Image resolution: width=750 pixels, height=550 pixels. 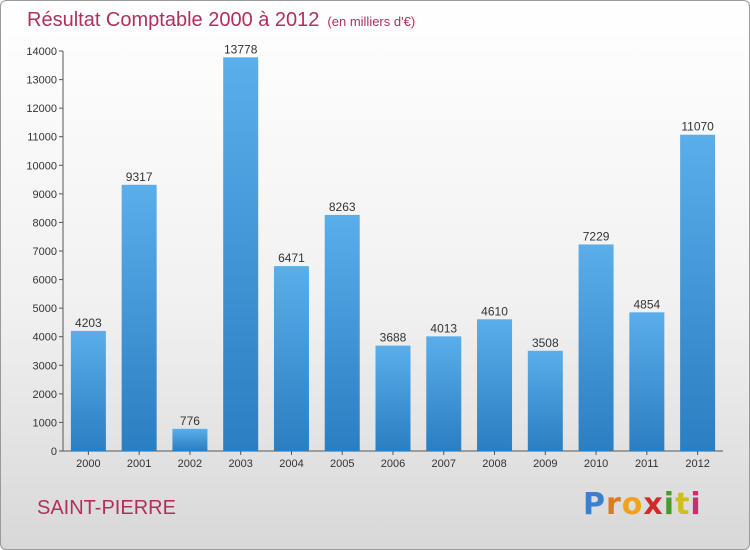 I want to click on data-label: 8263, so click(x=342, y=207).